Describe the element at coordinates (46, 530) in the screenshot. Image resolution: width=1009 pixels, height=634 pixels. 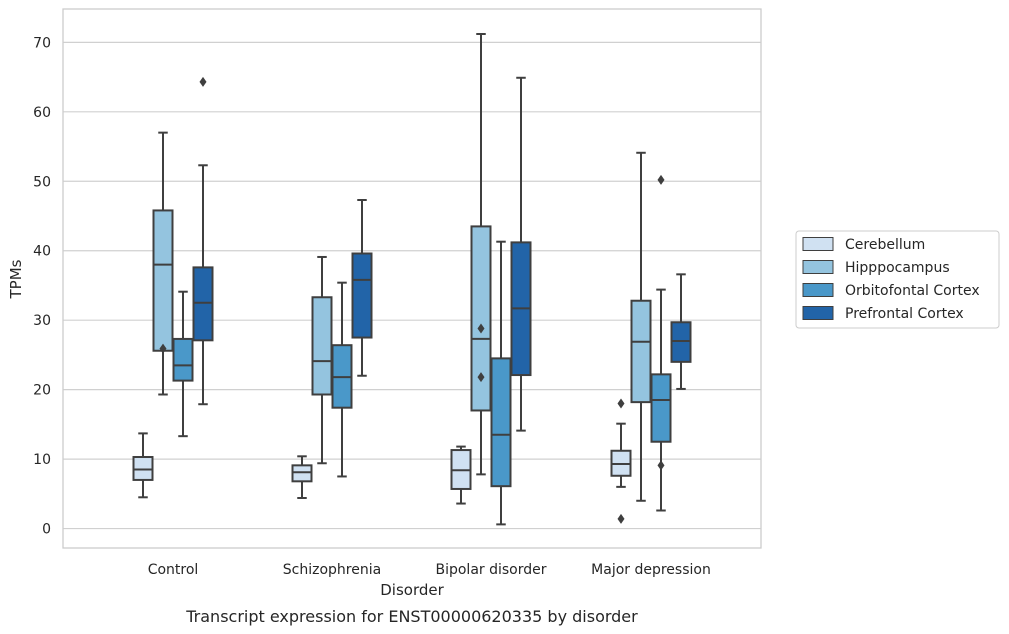
I see `y-tick-label-0: 0` at that location.